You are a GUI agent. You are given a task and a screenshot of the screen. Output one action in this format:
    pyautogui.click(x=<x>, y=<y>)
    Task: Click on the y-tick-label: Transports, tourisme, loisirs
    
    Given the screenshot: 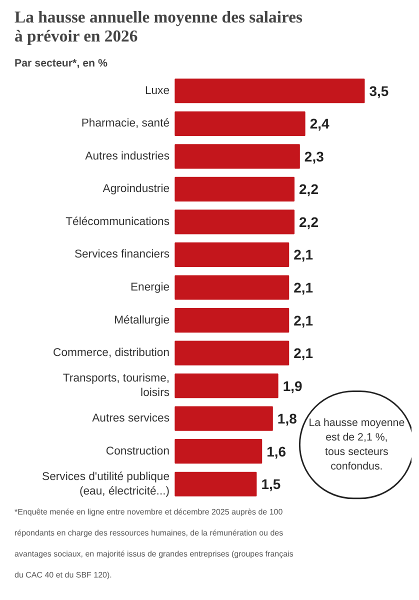 What is the action you would take?
    pyautogui.click(x=116, y=386)
    